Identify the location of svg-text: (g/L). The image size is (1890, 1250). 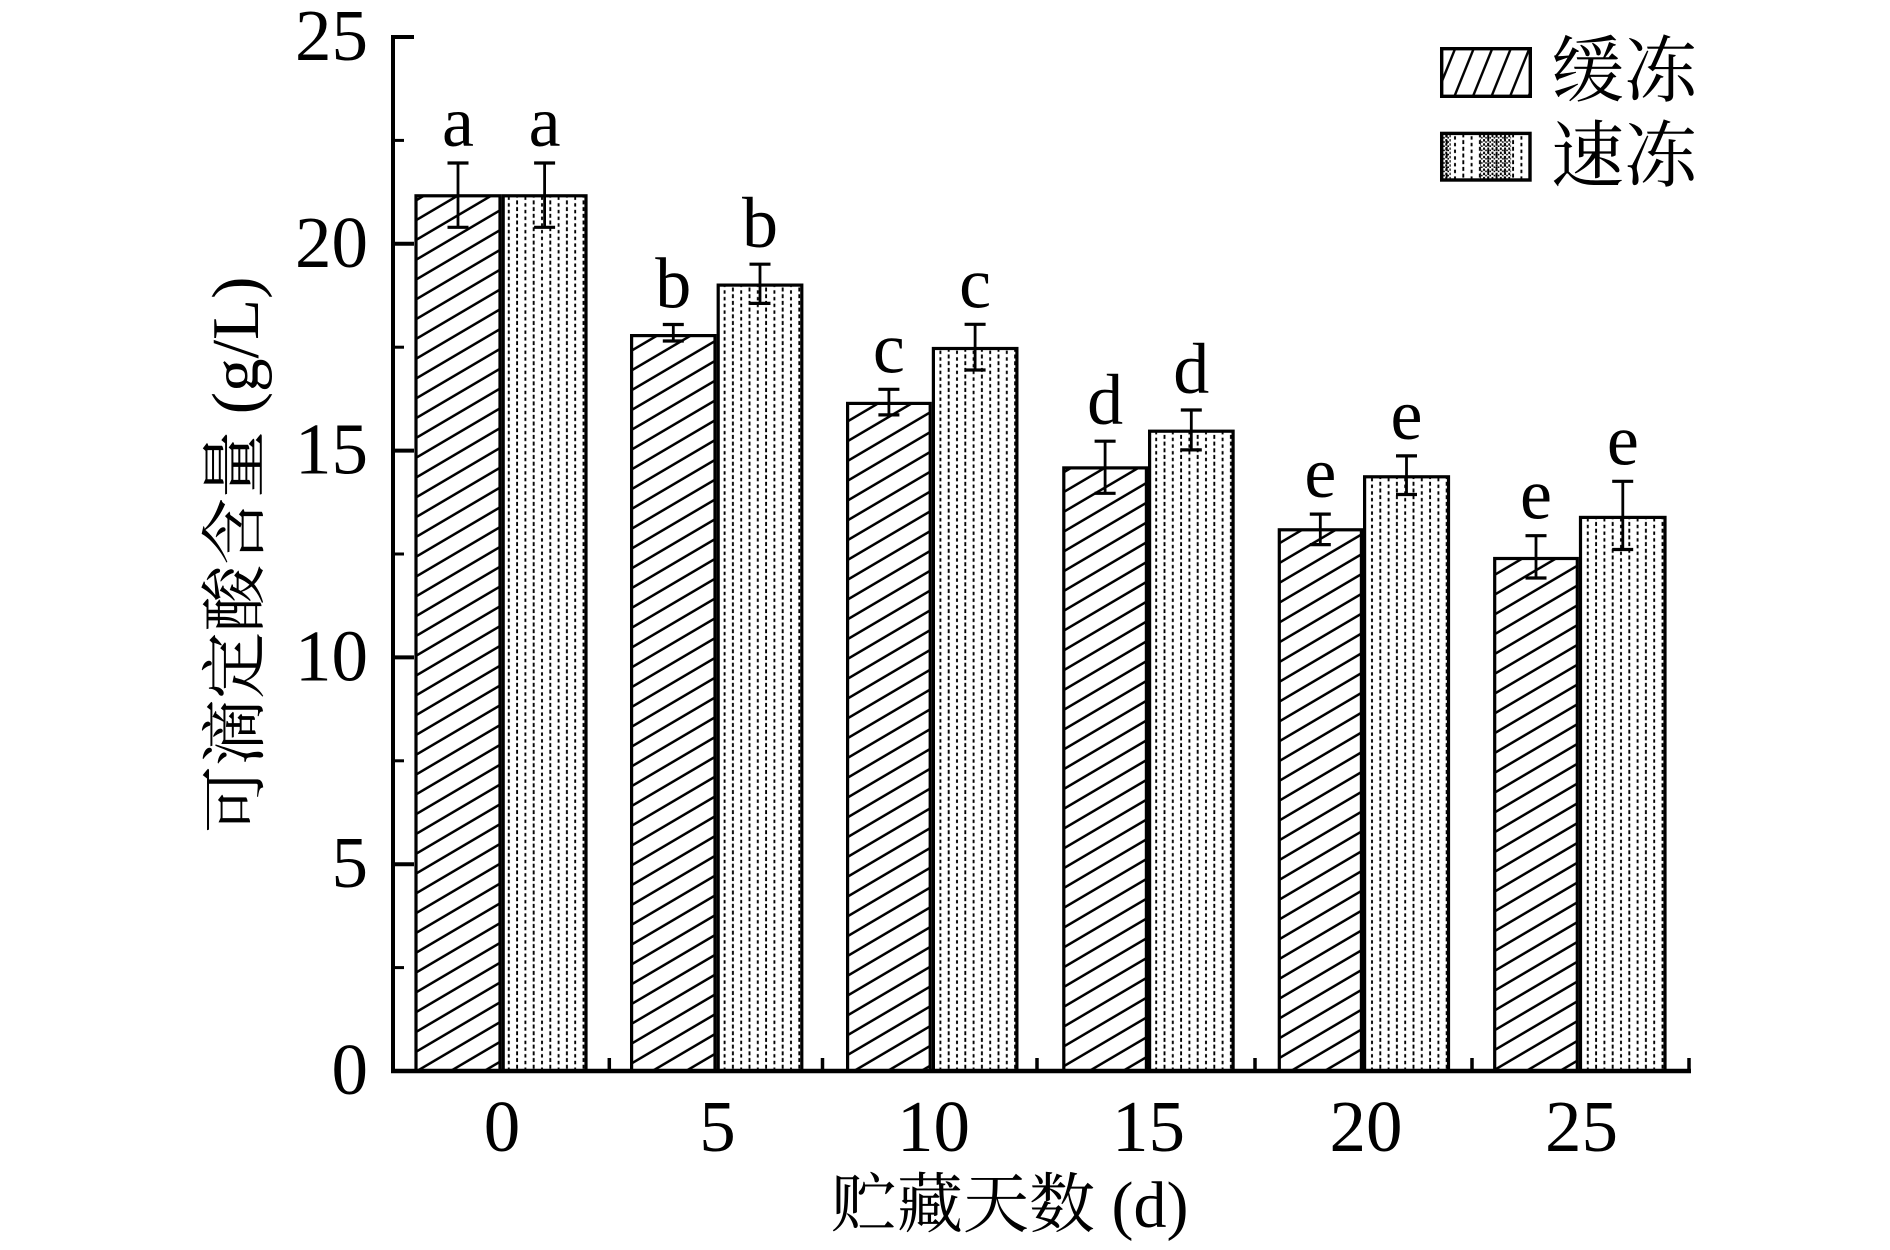
(236, 354).